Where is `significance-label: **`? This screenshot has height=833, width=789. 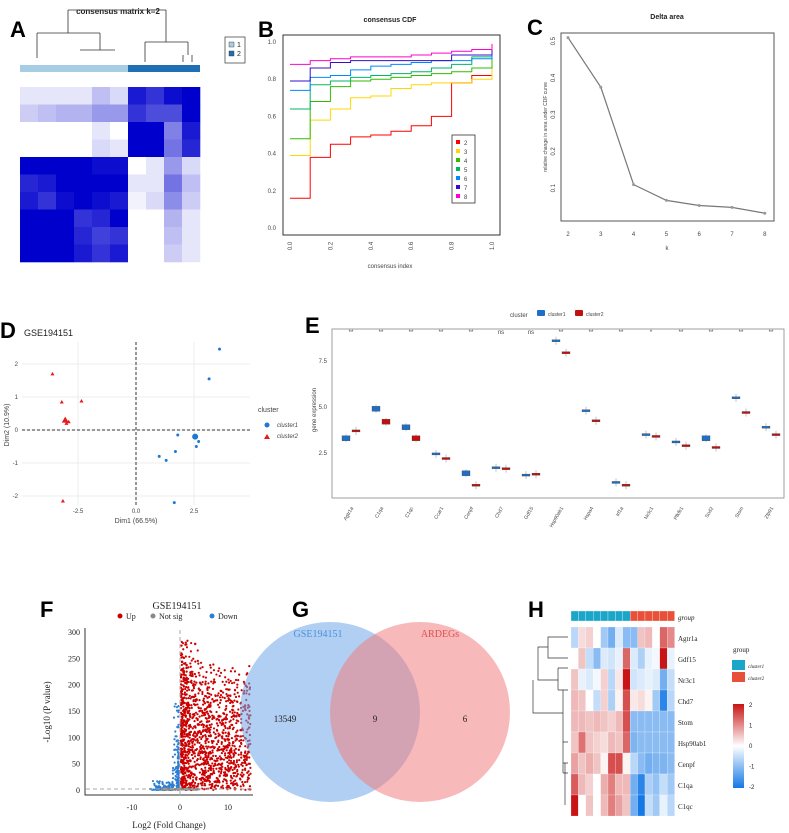
significance-label: ** is located at coordinates (561, 333).